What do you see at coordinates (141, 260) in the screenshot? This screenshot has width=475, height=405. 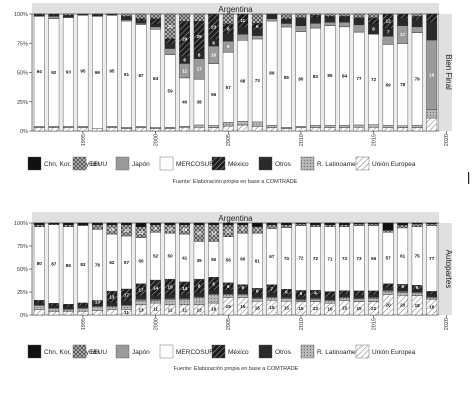 I see `data-label: 50` at bounding box center [141, 260].